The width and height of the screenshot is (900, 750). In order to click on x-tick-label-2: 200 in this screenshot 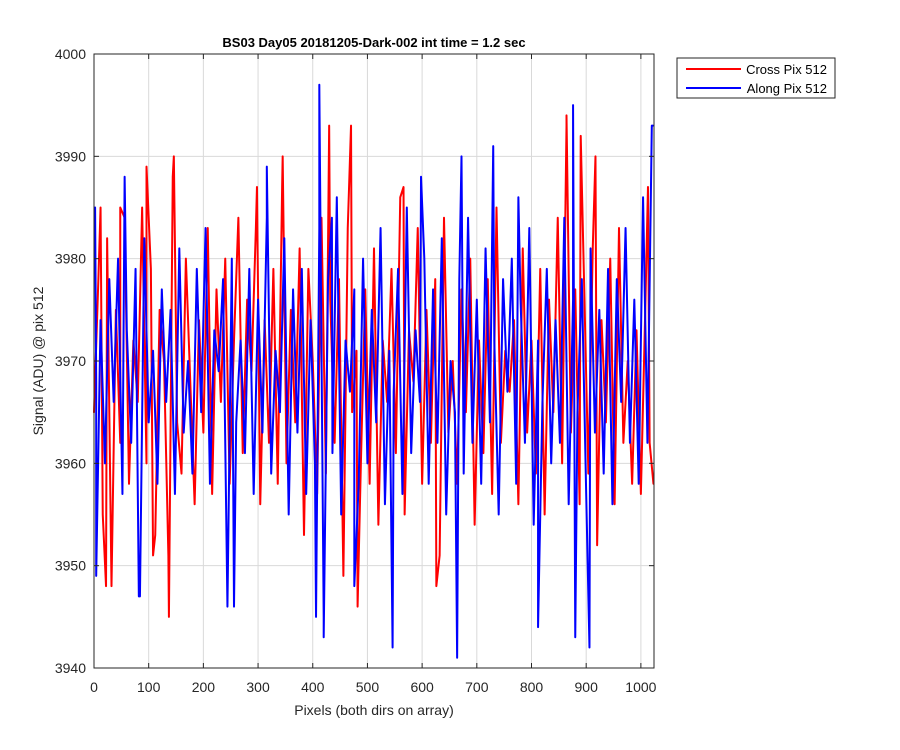, I will do `click(204, 687)`.